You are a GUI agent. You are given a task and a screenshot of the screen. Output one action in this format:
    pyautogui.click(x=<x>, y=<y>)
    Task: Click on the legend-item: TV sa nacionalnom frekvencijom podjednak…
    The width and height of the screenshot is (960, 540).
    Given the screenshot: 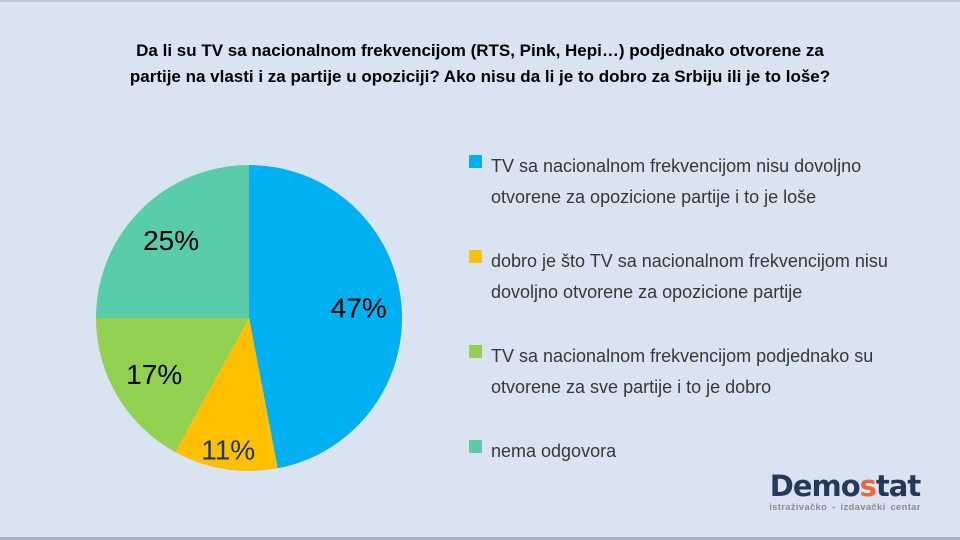 What is the action you would take?
    pyautogui.click(x=700, y=372)
    